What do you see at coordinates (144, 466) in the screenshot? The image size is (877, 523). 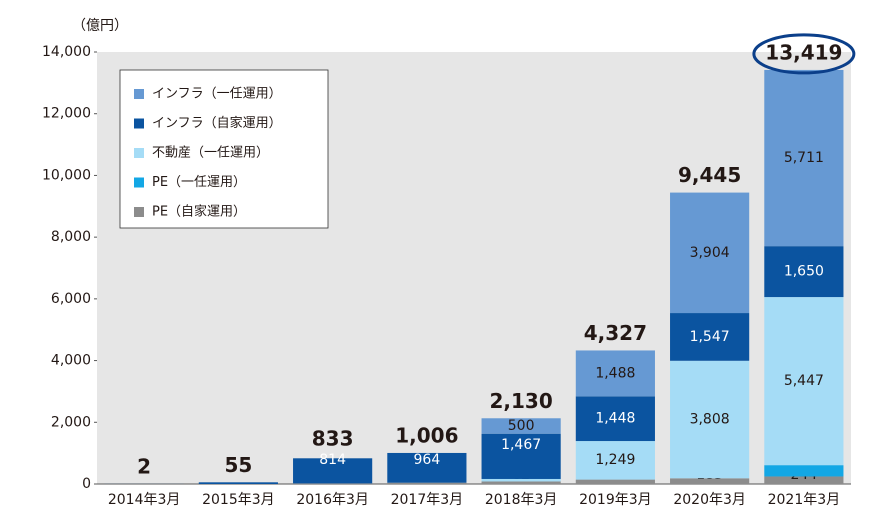 I see `total-label: 2` at bounding box center [144, 466].